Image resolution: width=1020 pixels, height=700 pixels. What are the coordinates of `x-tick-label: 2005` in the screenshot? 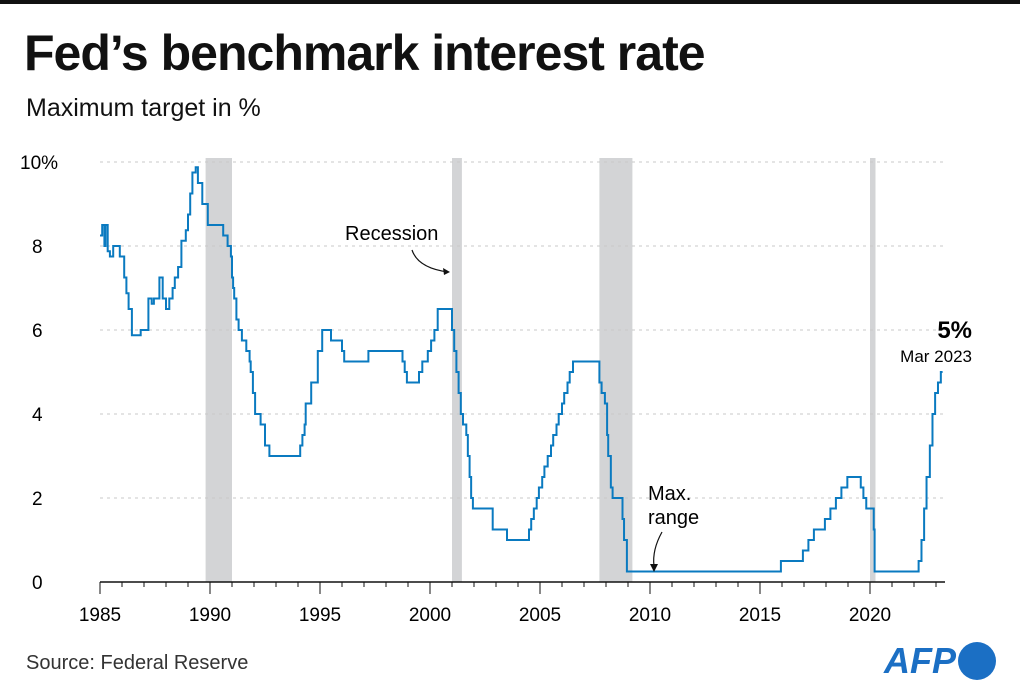 It's located at (540, 615).